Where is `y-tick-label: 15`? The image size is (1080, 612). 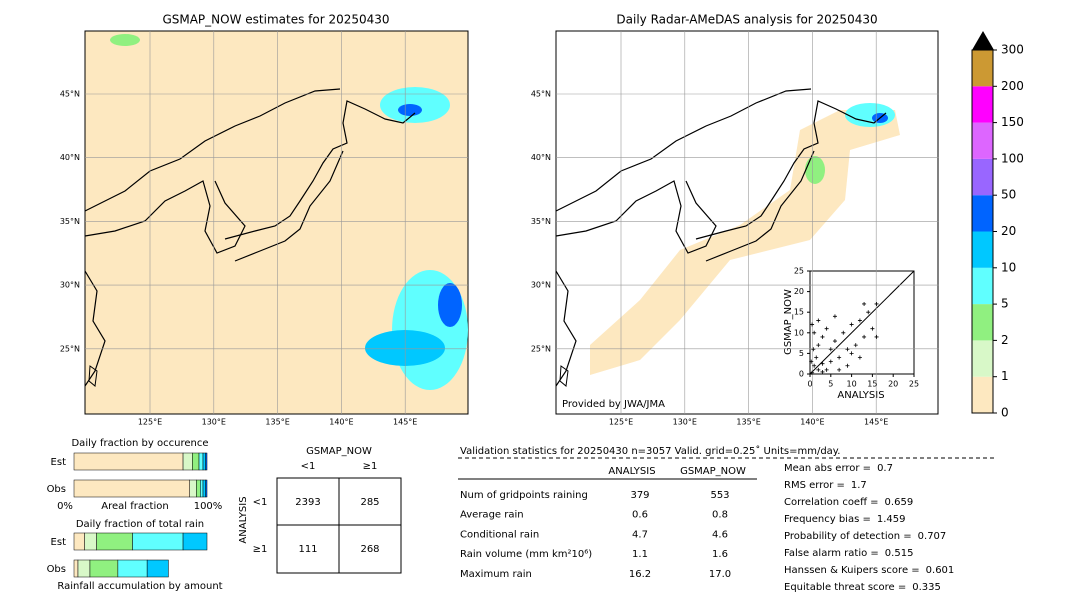
y-tick-label: 15 is located at coordinates (799, 312).